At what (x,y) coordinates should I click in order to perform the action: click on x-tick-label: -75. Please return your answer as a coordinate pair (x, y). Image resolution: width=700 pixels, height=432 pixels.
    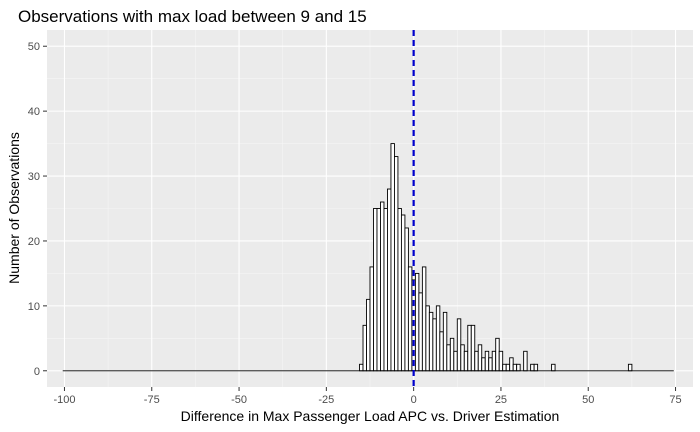
    Looking at the image, I should click on (152, 400).